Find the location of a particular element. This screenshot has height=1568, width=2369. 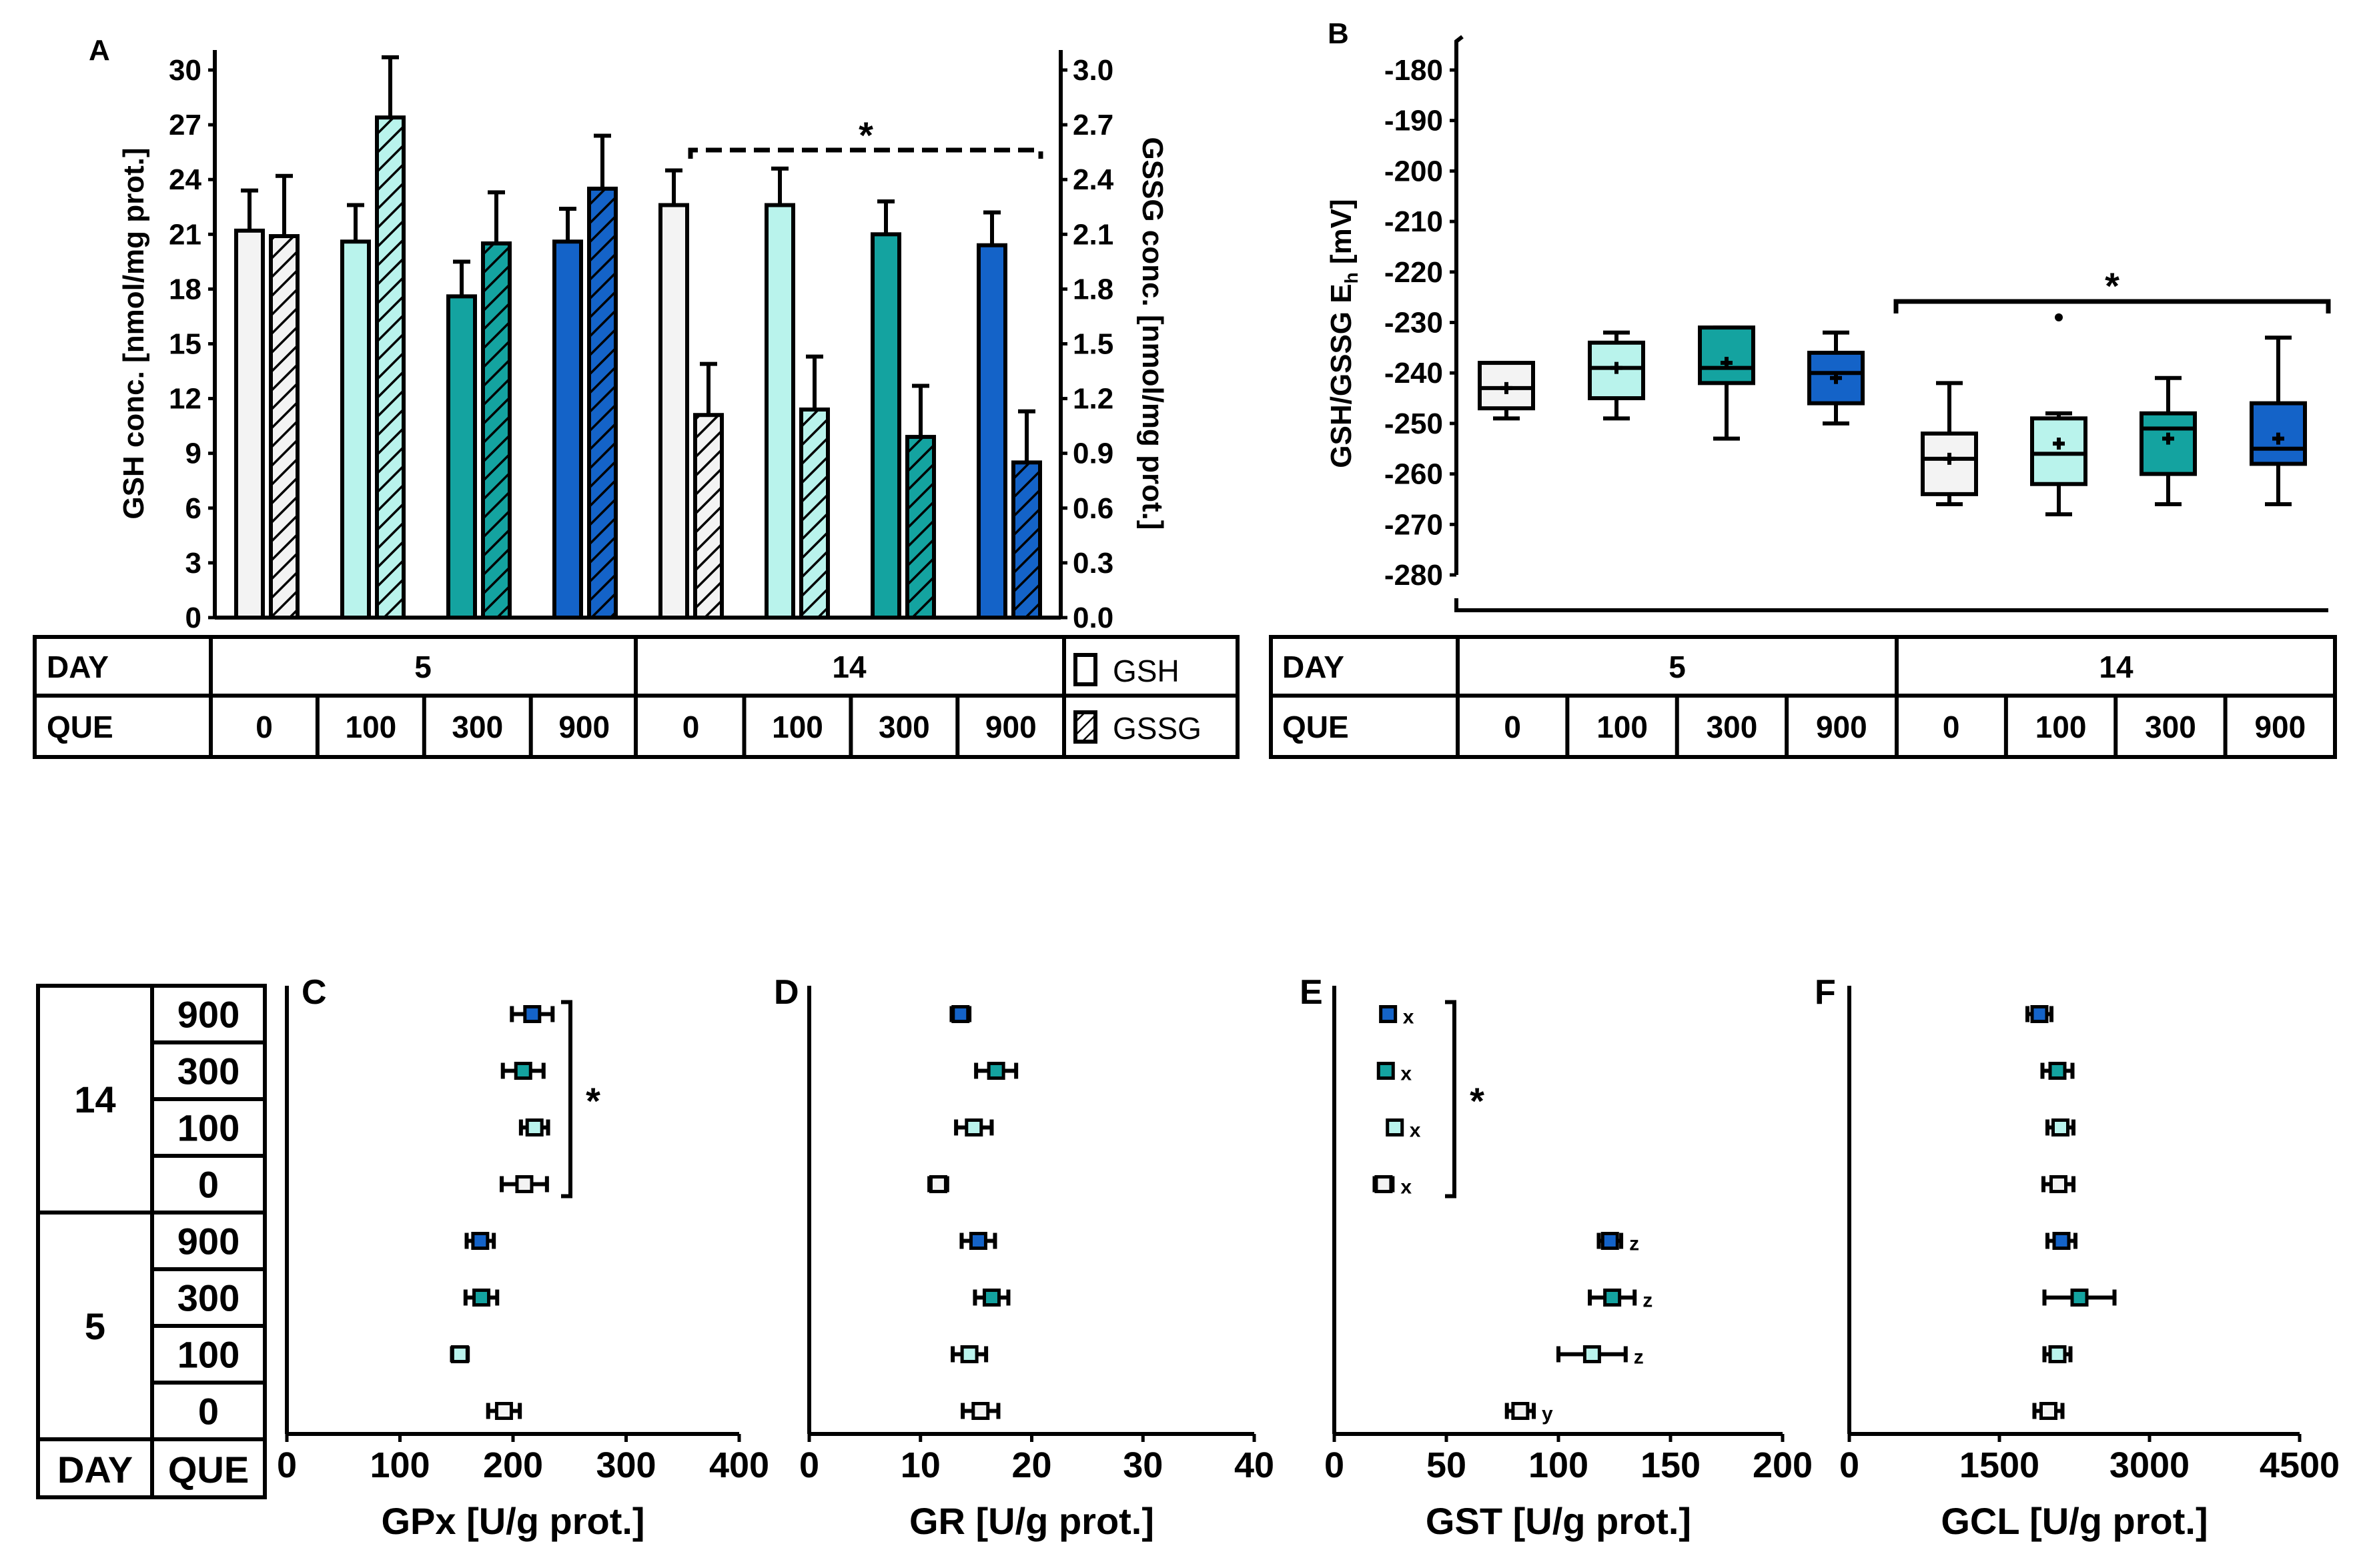

left-tick-label: 18 is located at coordinates (185, 289).